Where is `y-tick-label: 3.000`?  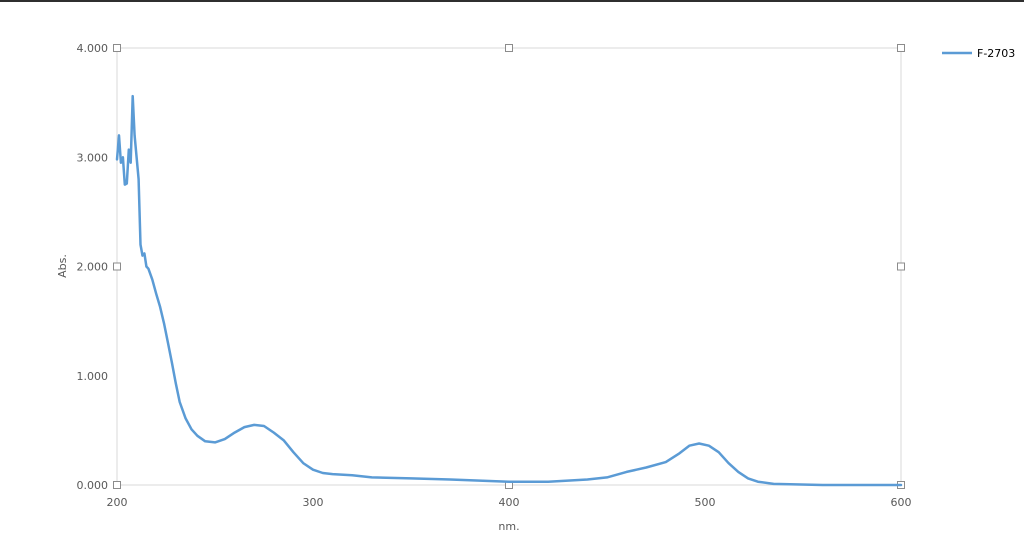 y-tick-label: 3.000 is located at coordinates (93, 157).